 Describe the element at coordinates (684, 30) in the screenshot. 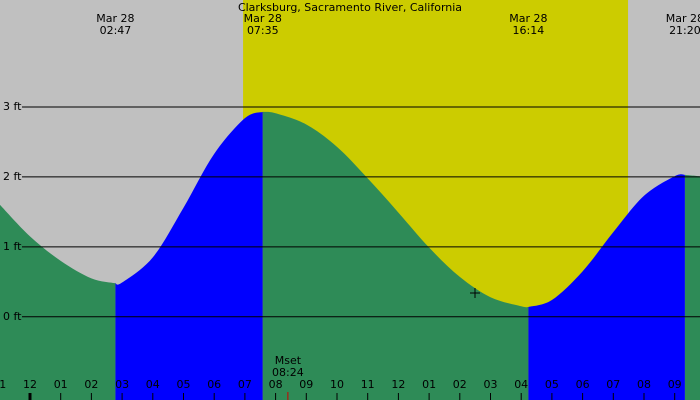

I see `extreme-time: 21:20` at that location.